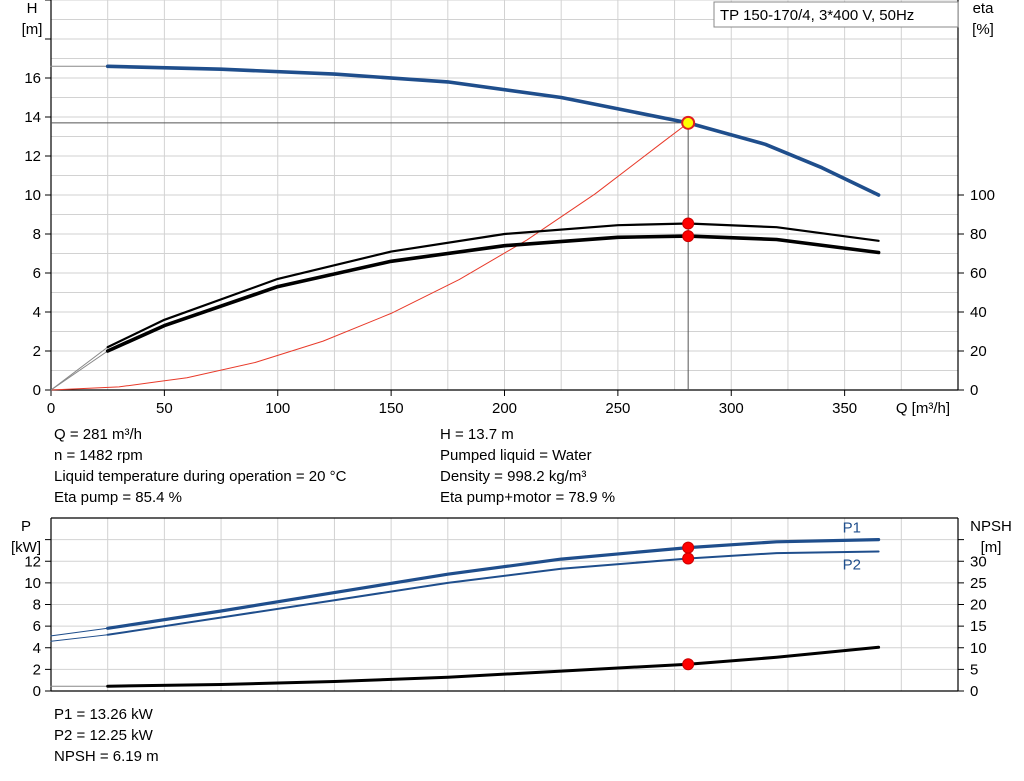 The height and width of the screenshot is (781, 1024). Describe the element at coordinates (978, 234) in the screenshot. I see `y-right-tick-label: 80` at that location.